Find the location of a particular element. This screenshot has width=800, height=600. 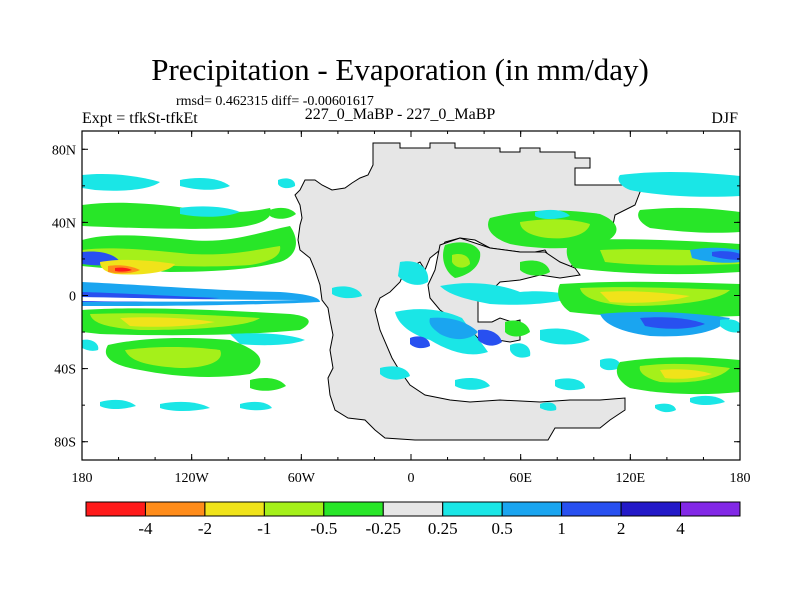

y-tick-label: 80N is located at coordinates (64, 150).